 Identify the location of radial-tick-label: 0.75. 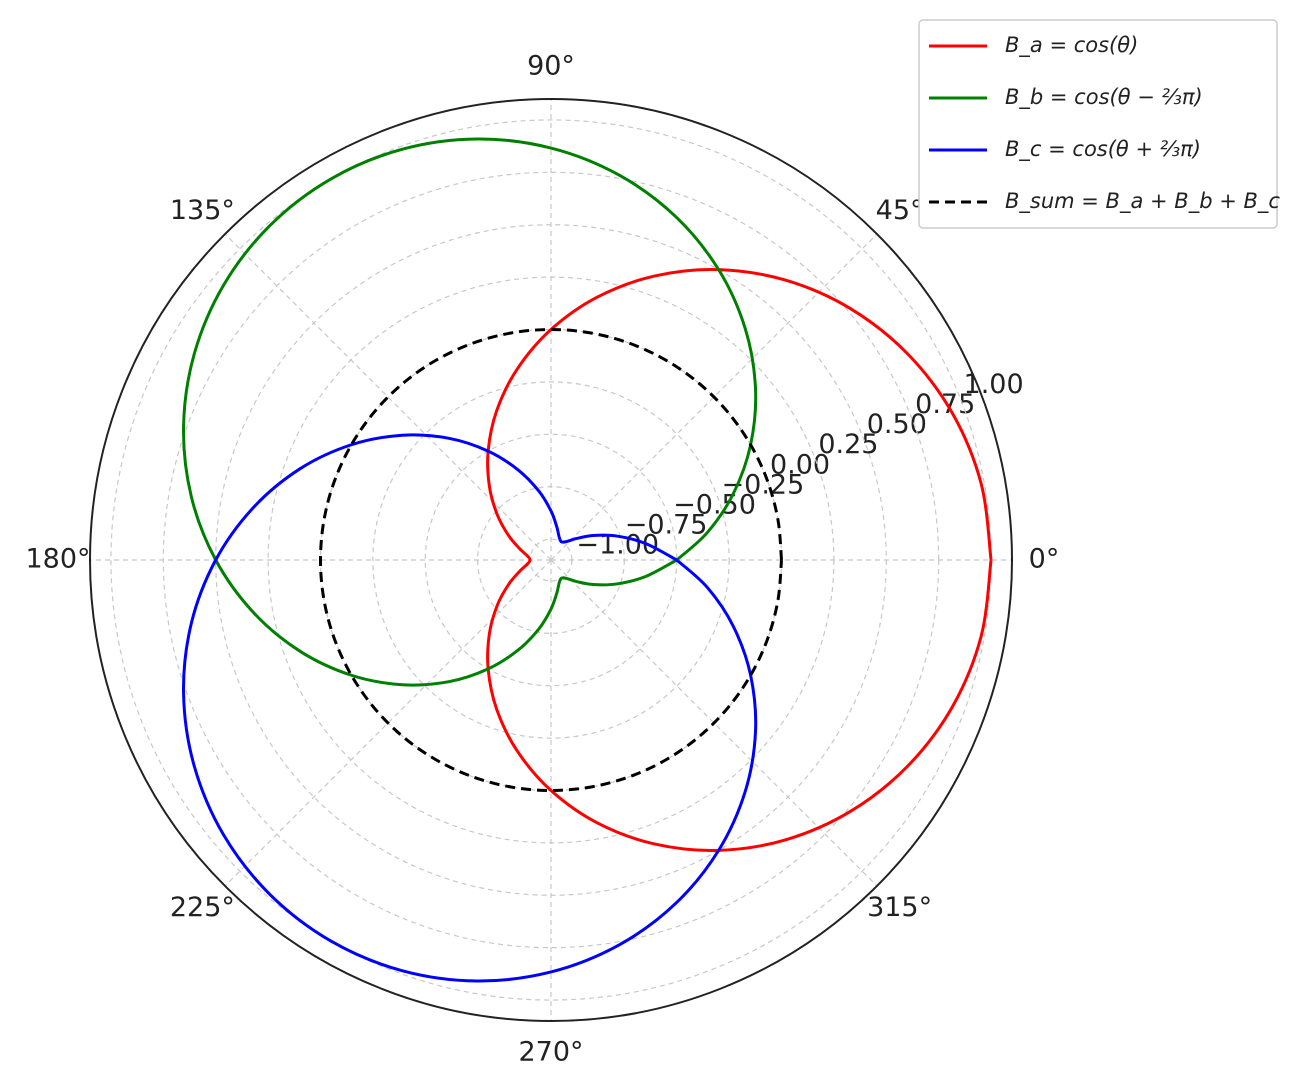
(945, 404).